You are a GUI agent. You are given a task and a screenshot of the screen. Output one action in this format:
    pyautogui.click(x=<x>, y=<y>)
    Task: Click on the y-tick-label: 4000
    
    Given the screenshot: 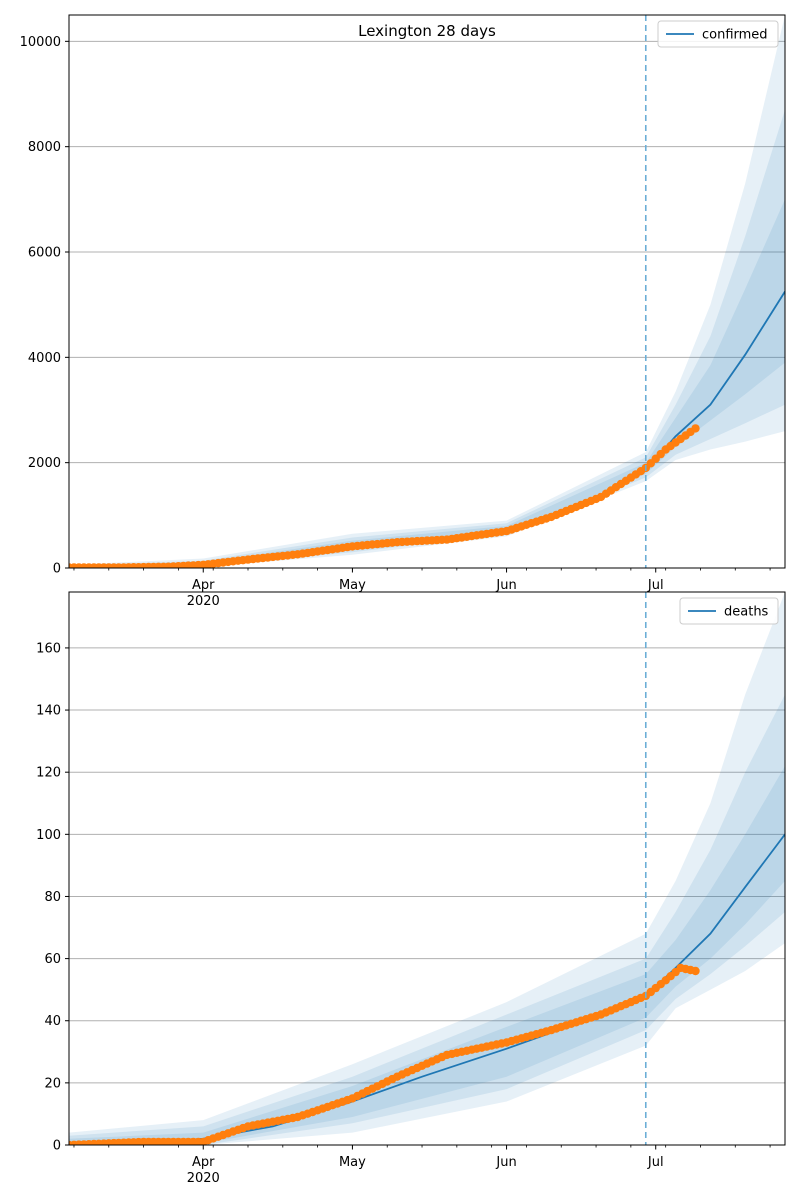 What is the action you would take?
    pyautogui.click(x=44, y=358)
    